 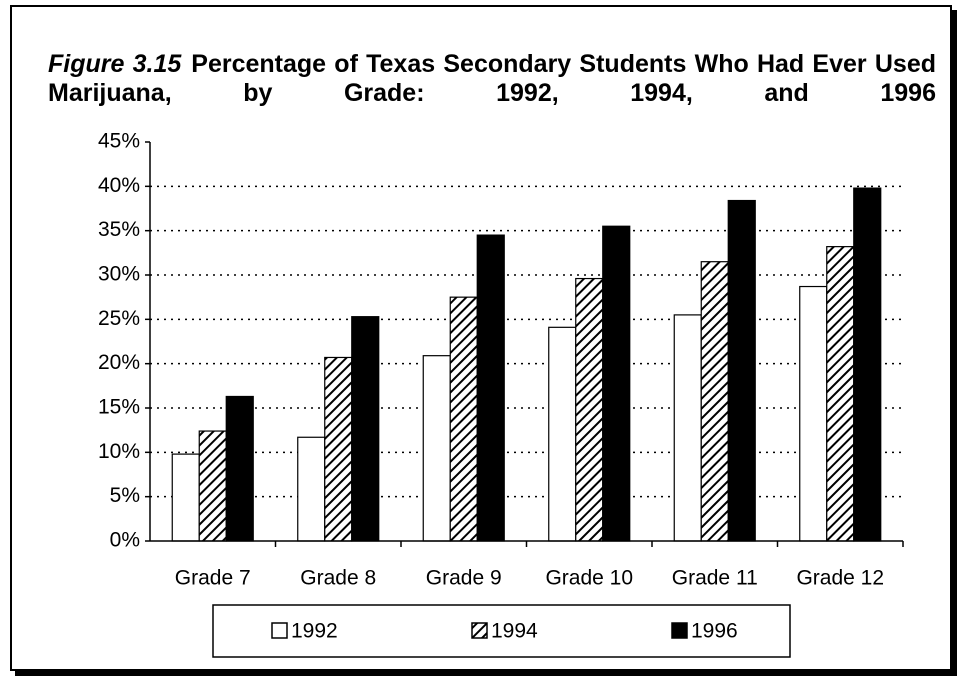 What do you see at coordinates (125, 495) in the screenshot?
I see `y-tick-label: 5%` at bounding box center [125, 495].